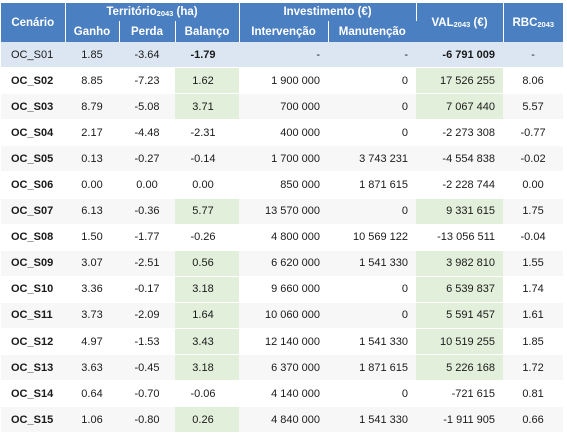 The height and width of the screenshot is (447, 567). Describe the element at coordinates (207, 31) in the screenshot. I see `header-balance: Balanço` at that location.